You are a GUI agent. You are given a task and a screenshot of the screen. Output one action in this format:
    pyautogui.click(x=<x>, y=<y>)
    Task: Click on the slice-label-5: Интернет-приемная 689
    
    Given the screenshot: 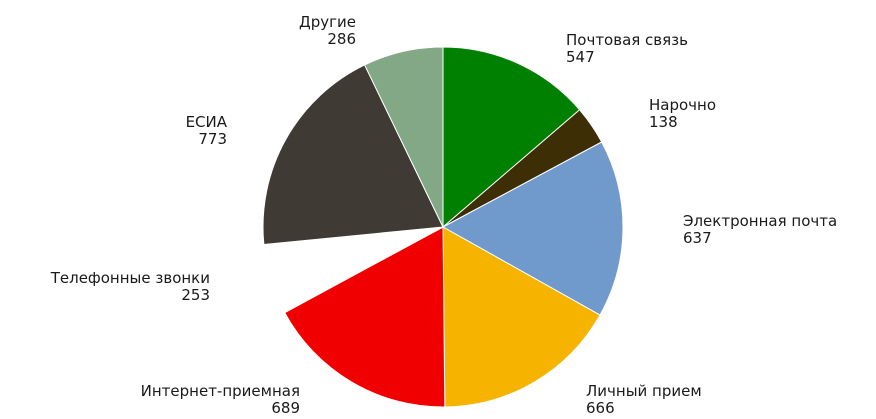 What is the action you would take?
    pyautogui.click(x=220, y=399)
    